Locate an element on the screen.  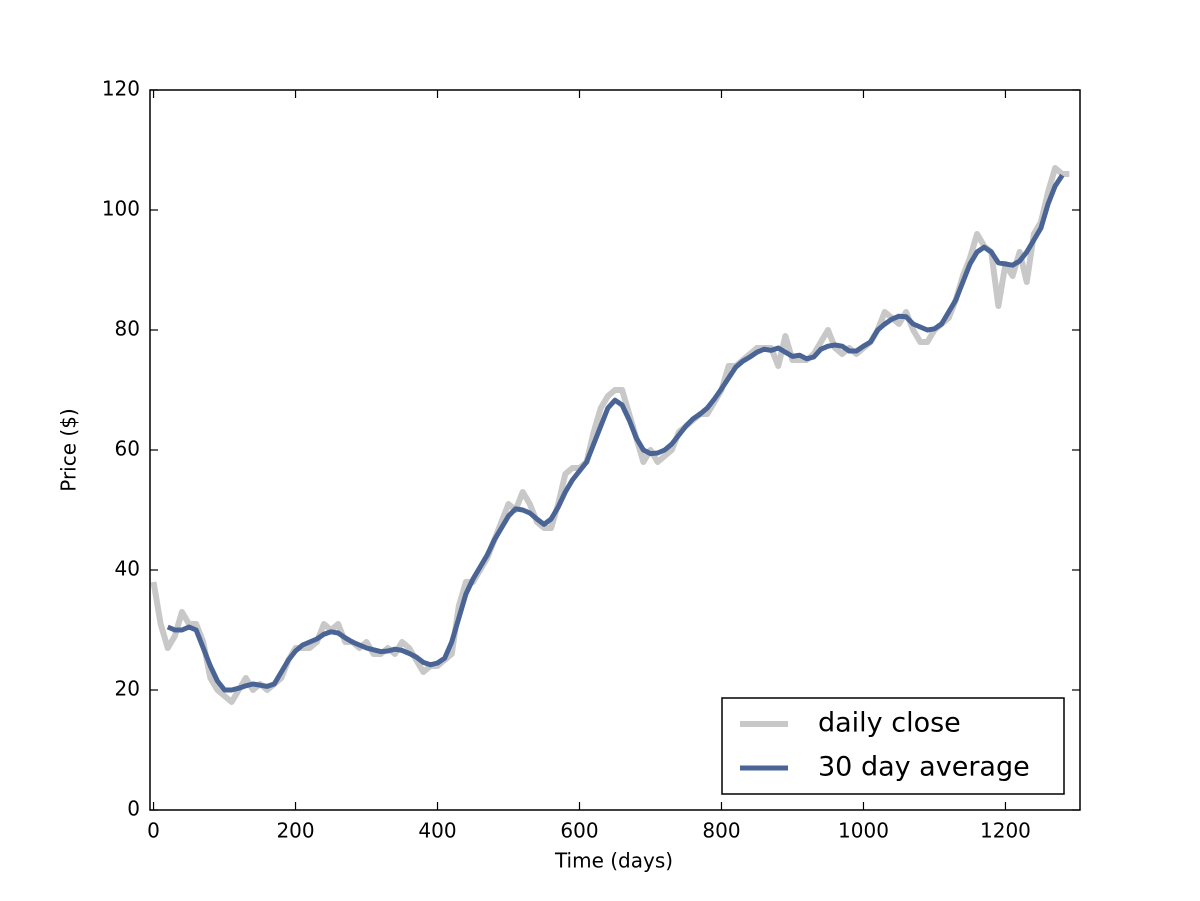
x-tick-label: 800 is located at coordinates (721, 831).